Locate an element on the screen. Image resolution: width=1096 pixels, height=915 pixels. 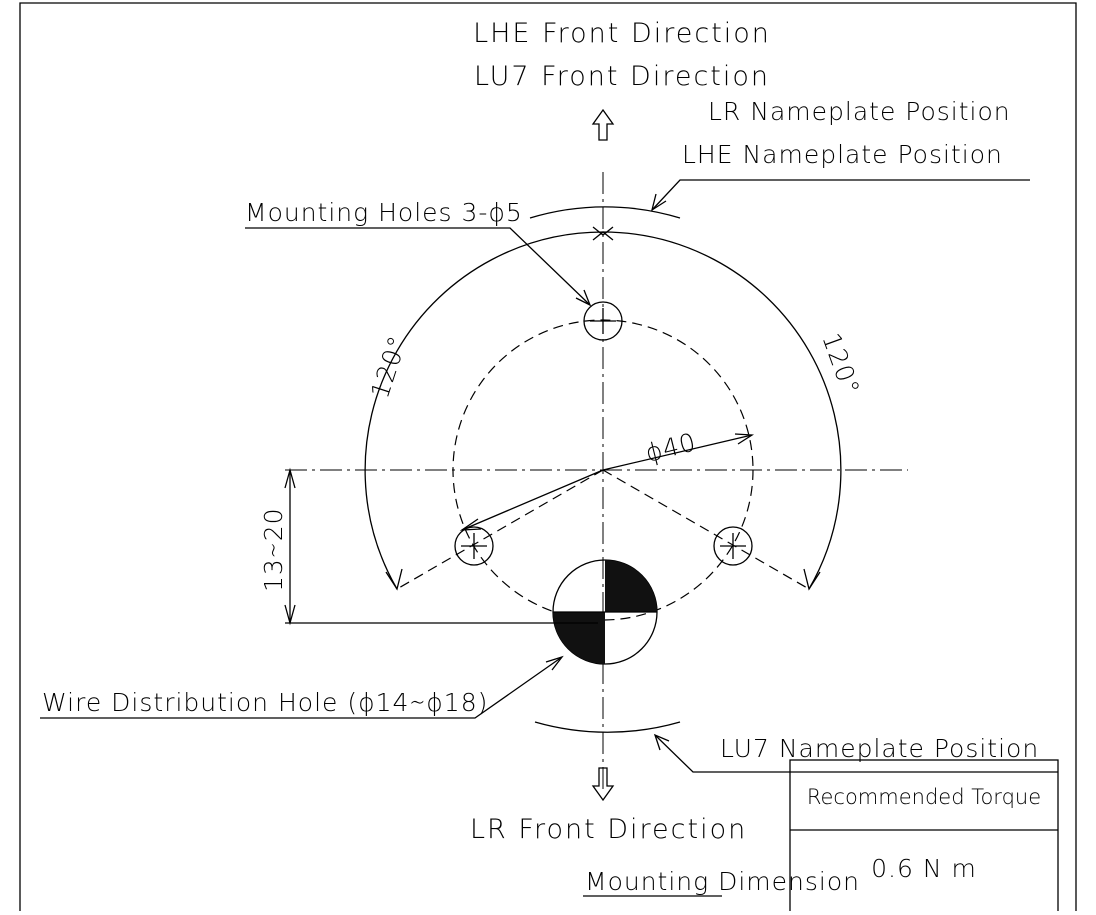
down-arrow is located at coordinates (603, 784).